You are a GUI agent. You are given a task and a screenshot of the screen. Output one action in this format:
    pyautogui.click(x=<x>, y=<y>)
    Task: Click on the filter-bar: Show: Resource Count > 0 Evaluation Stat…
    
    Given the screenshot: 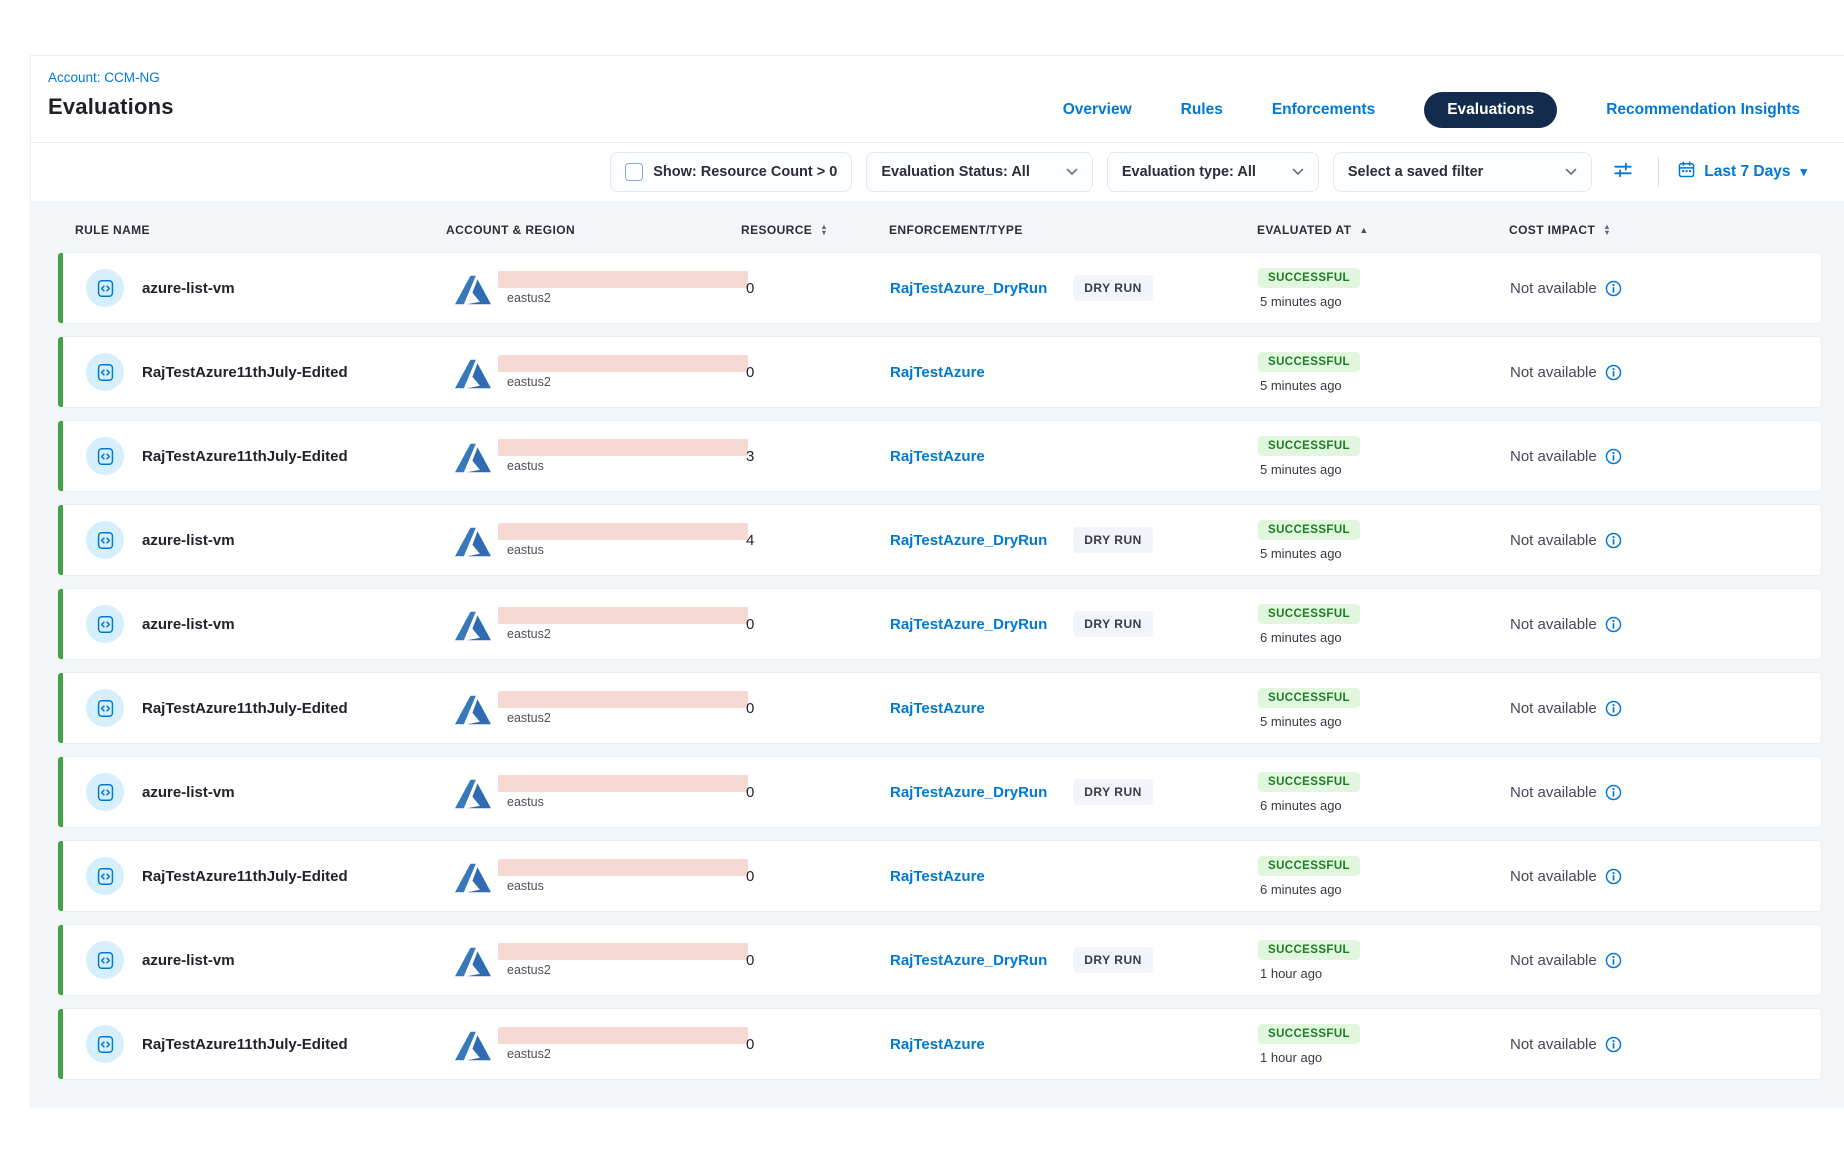 What is the action you would take?
    pyautogui.click(x=937, y=172)
    